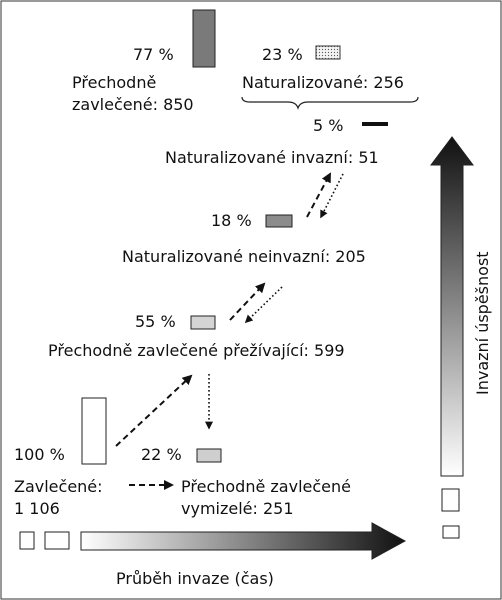  What do you see at coordinates (154, 410) in the screenshot?
I see `arrow-to-surviving` at bounding box center [154, 410].